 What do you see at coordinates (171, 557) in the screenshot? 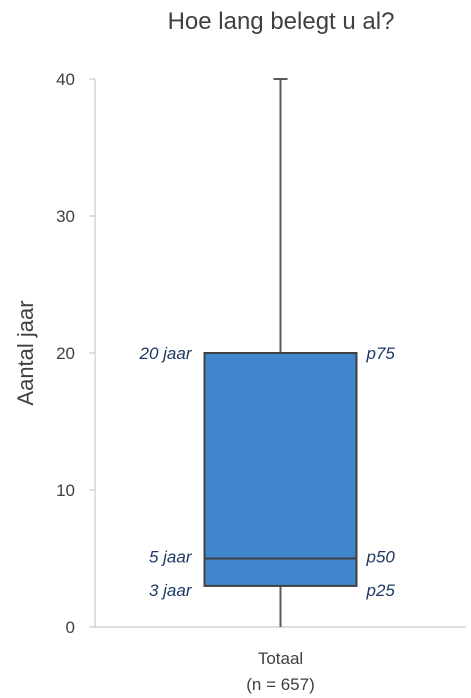
I see `annotation-left: 5 jaar` at bounding box center [171, 557].